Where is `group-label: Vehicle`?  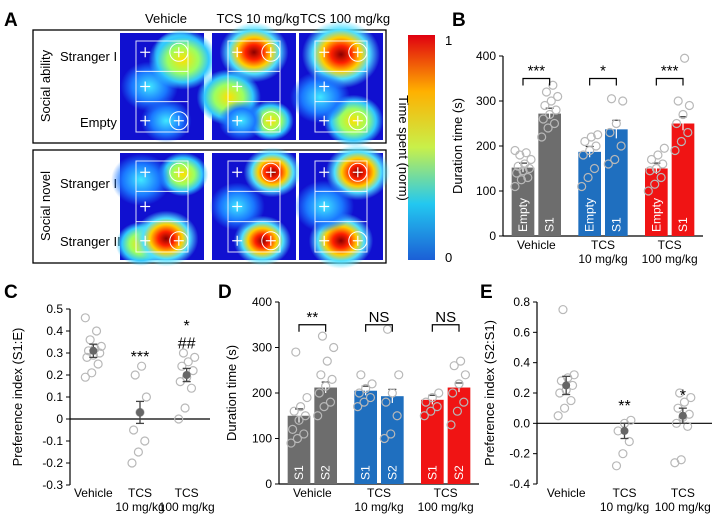 group-label: Vehicle is located at coordinates (566, 493).